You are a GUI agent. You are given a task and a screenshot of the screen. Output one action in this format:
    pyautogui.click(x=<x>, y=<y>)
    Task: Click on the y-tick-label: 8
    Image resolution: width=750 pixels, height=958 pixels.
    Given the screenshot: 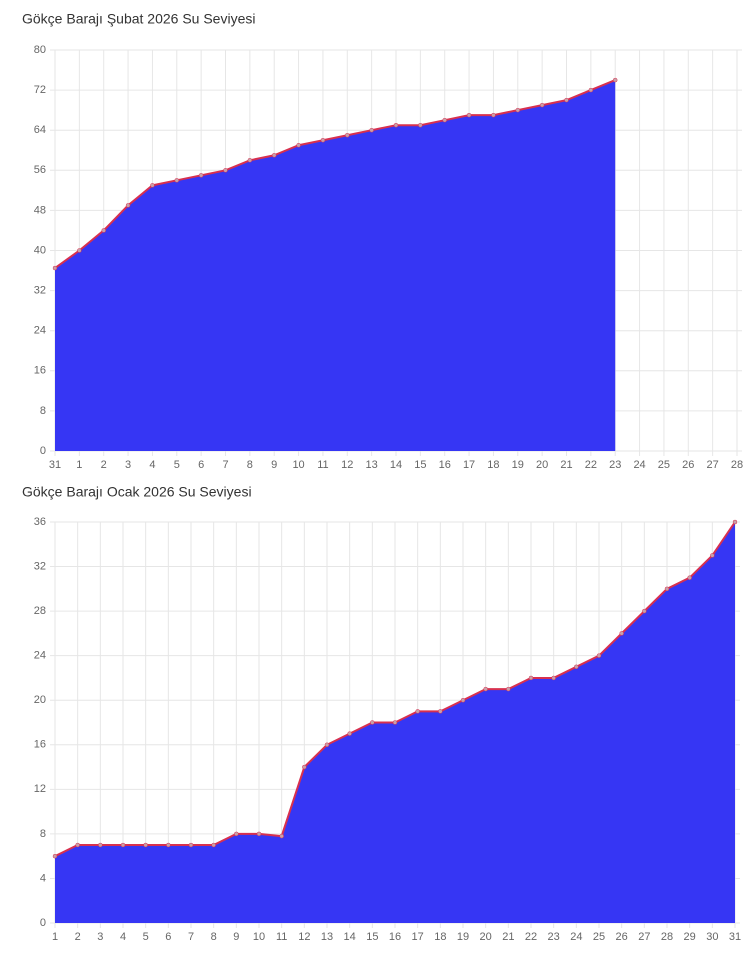 What is the action you would take?
    pyautogui.click(x=43, y=834)
    